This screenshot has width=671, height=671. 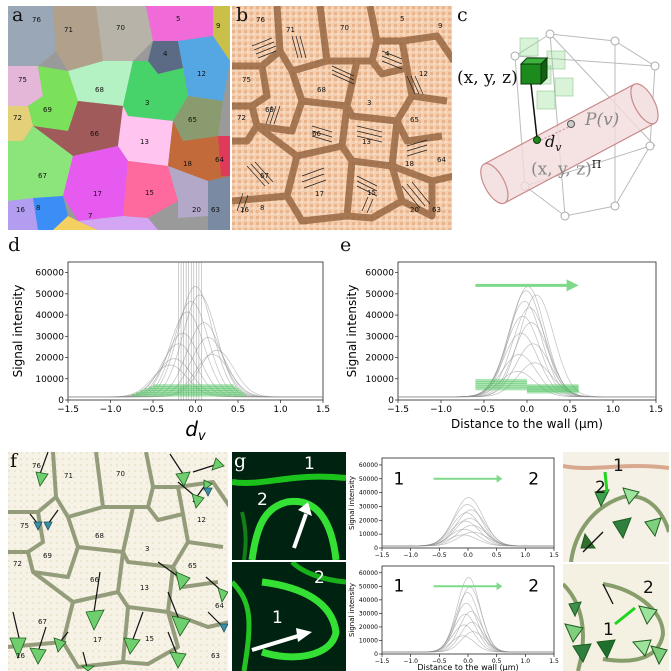 What do you see at coordinates (402, 19) in the screenshot?
I see `cell-label: 5` at bounding box center [402, 19].